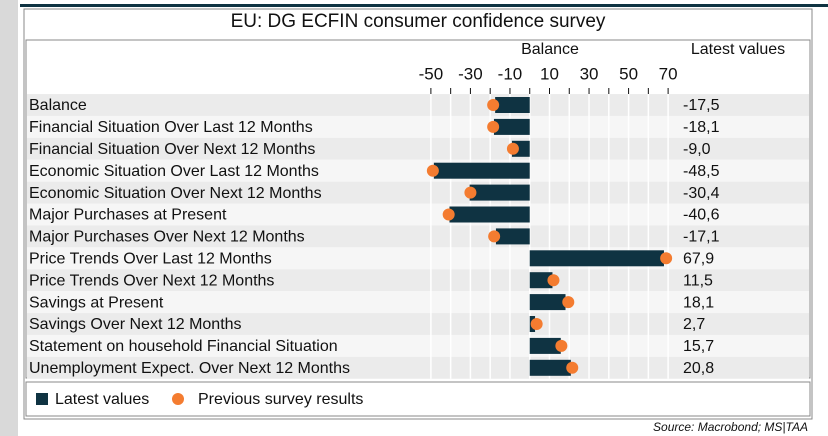 The width and height of the screenshot is (828, 436). I want to click on value-label: -17,1, so click(701, 237).